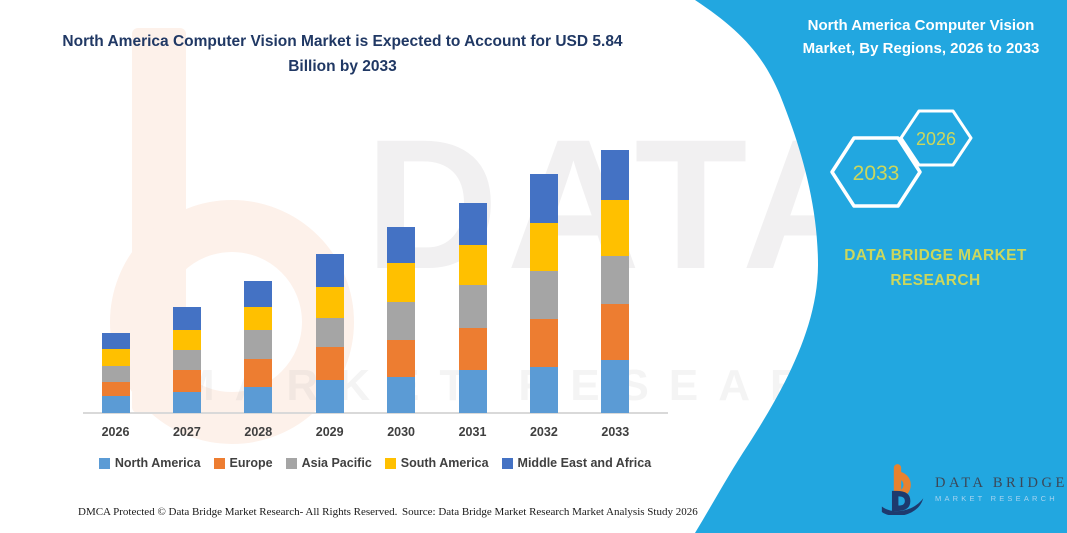  I want to click on bar-2032, so click(543, 293).